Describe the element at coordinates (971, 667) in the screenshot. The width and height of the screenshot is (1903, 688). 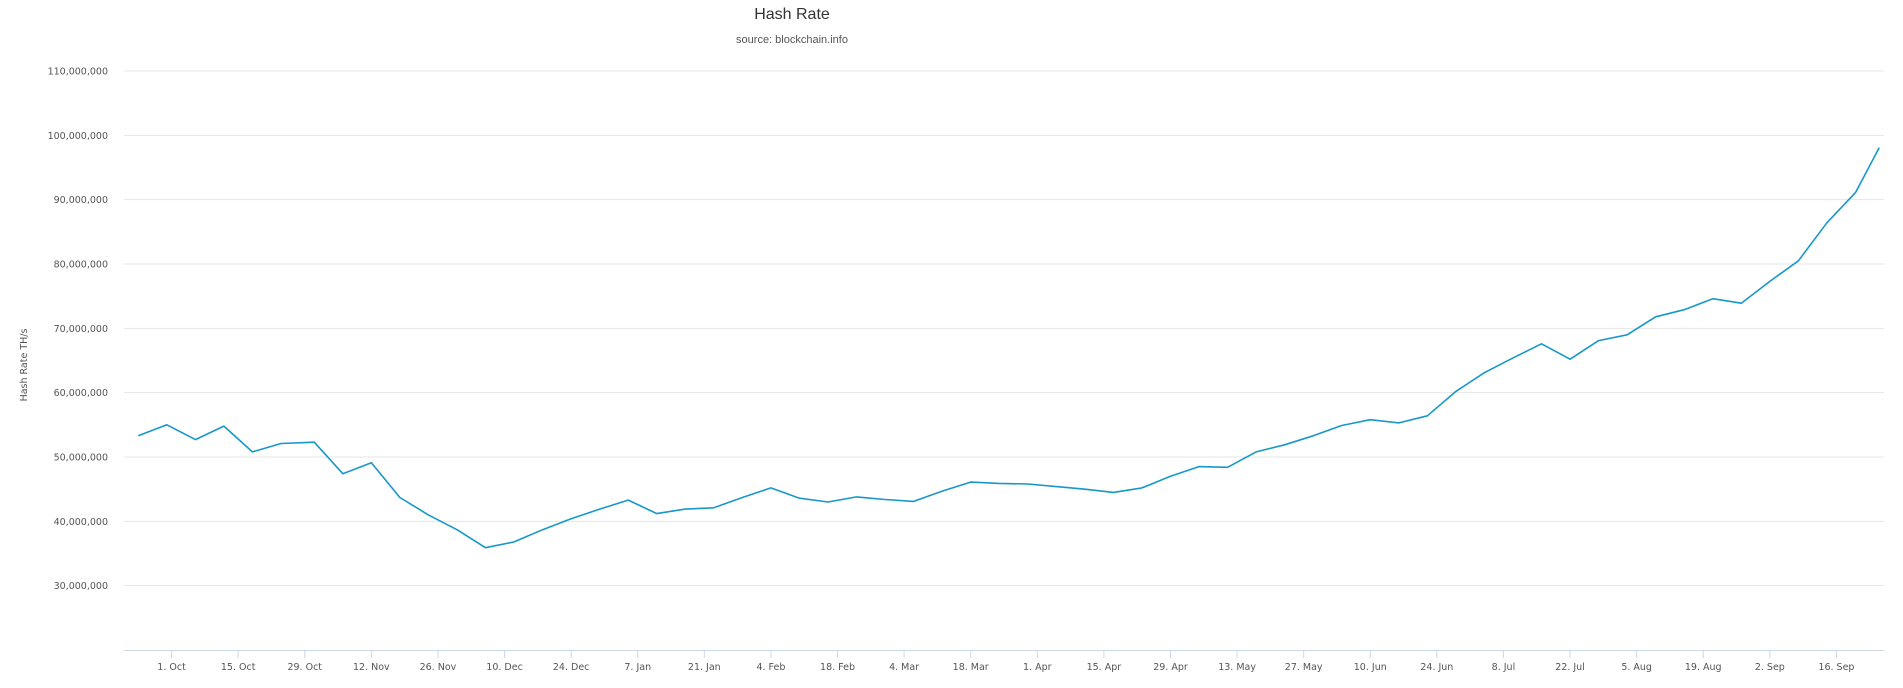
I see `x-tick-label: 18. Mar` at that location.